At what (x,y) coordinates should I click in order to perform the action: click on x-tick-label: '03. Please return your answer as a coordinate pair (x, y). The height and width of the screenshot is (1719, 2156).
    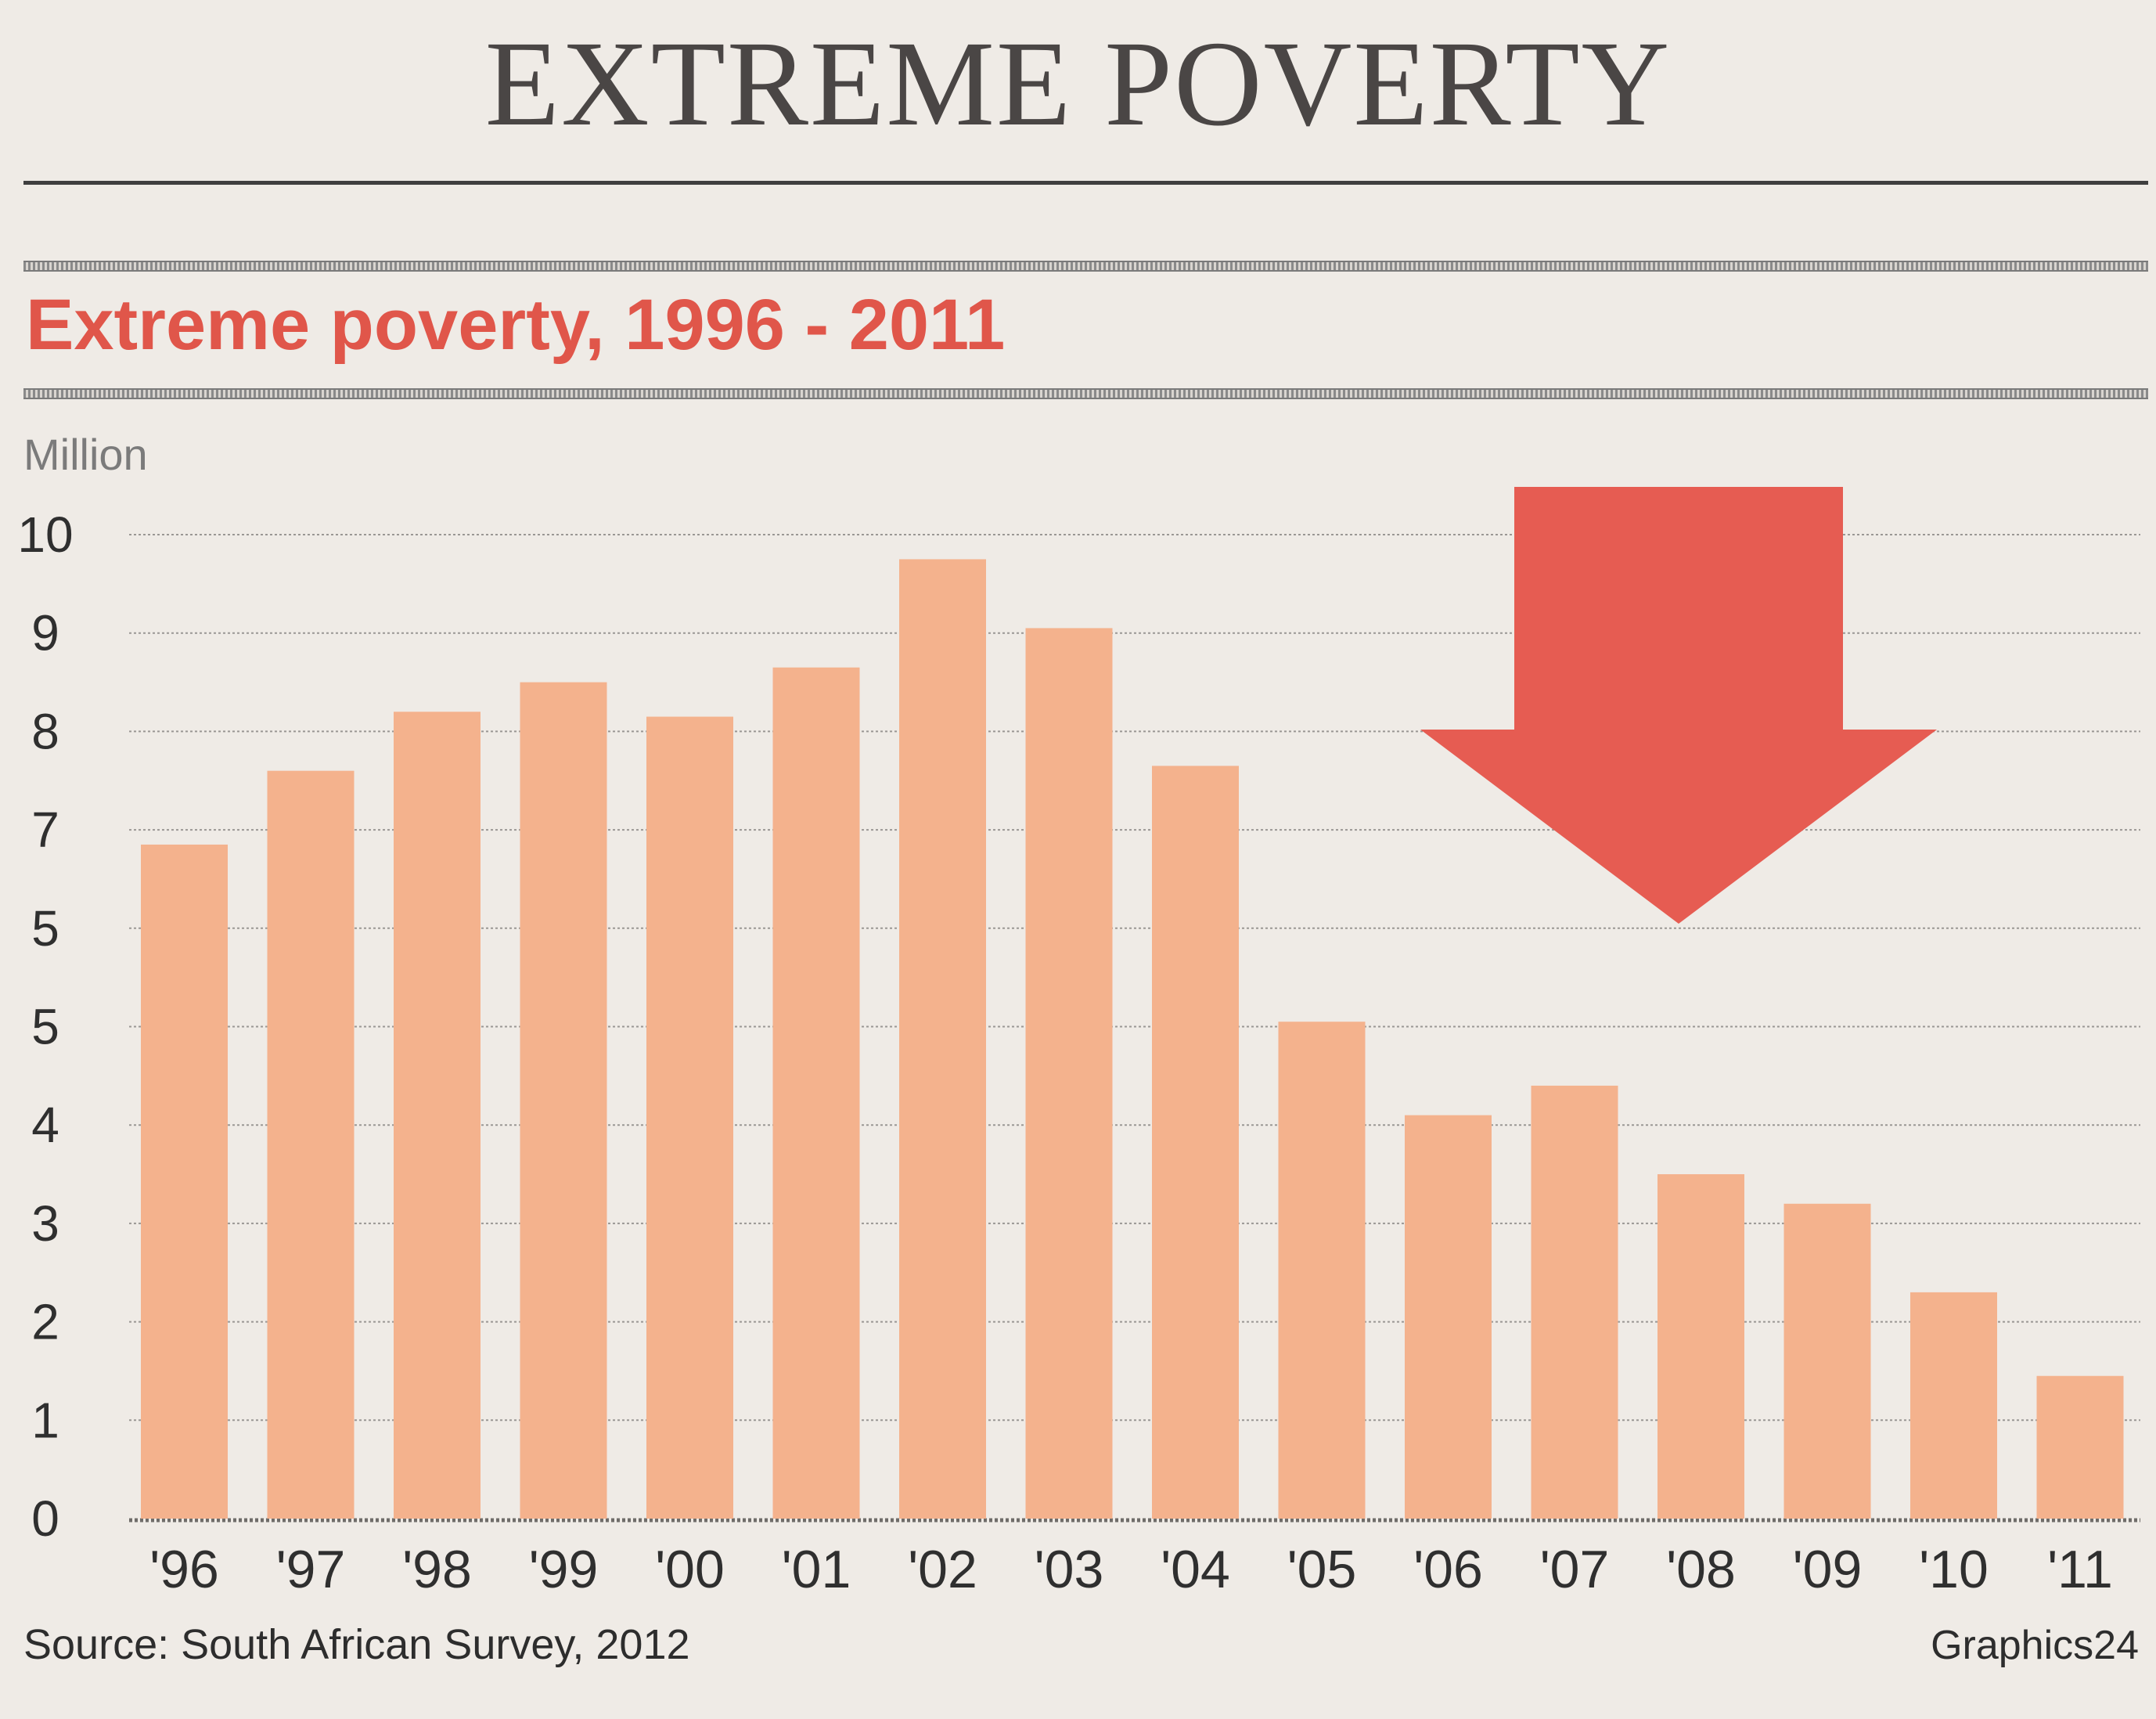
    Looking at the image, I should click on (1069, 1569).